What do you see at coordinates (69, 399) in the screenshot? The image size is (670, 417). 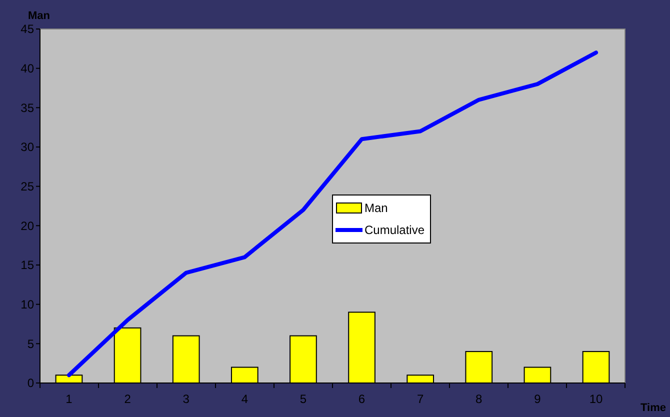 I see `x-tick-label: 1` at bounding box center [69, 399].